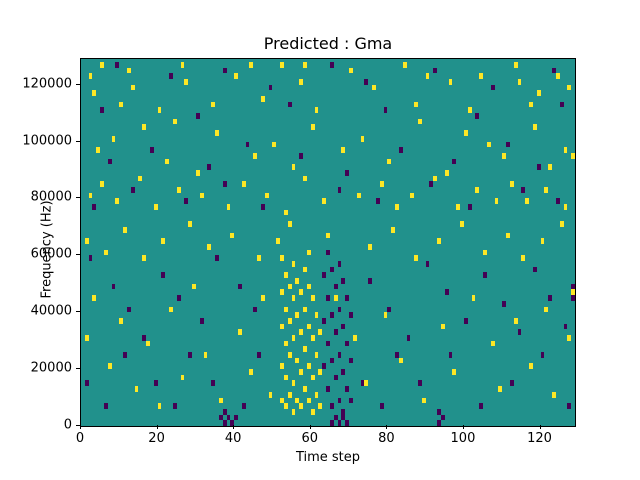 Image resolution: width=640 pixels, height=480 pixels. What do you see at coordinates (80, 438) in the screenshot?
I see `x-tick-label: 0` at bounding box center [80, 438].